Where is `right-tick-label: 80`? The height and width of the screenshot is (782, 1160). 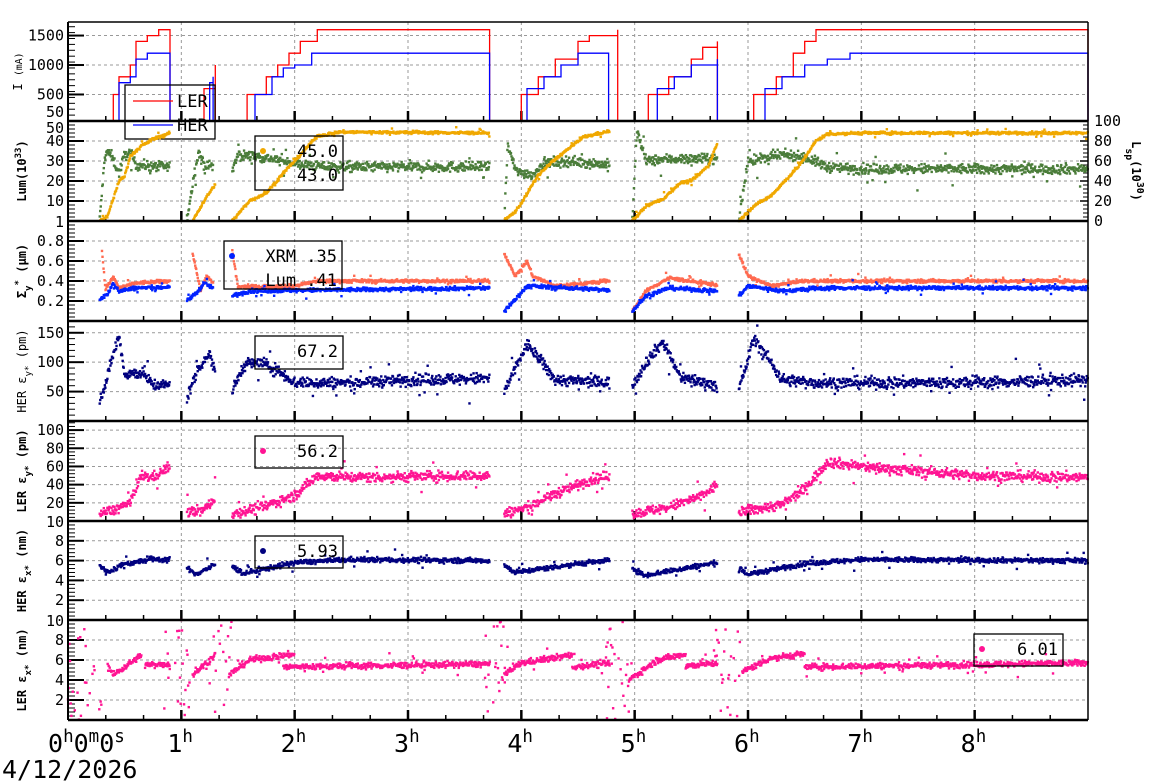 right-tick-label: 80 is located at coordinates (1103, 141).